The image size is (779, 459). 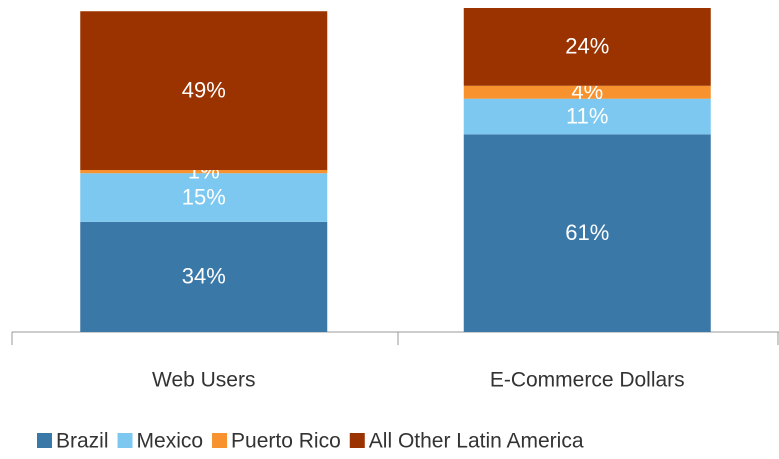 I want to click on value-label: 11%, so click(x=587, y=115).